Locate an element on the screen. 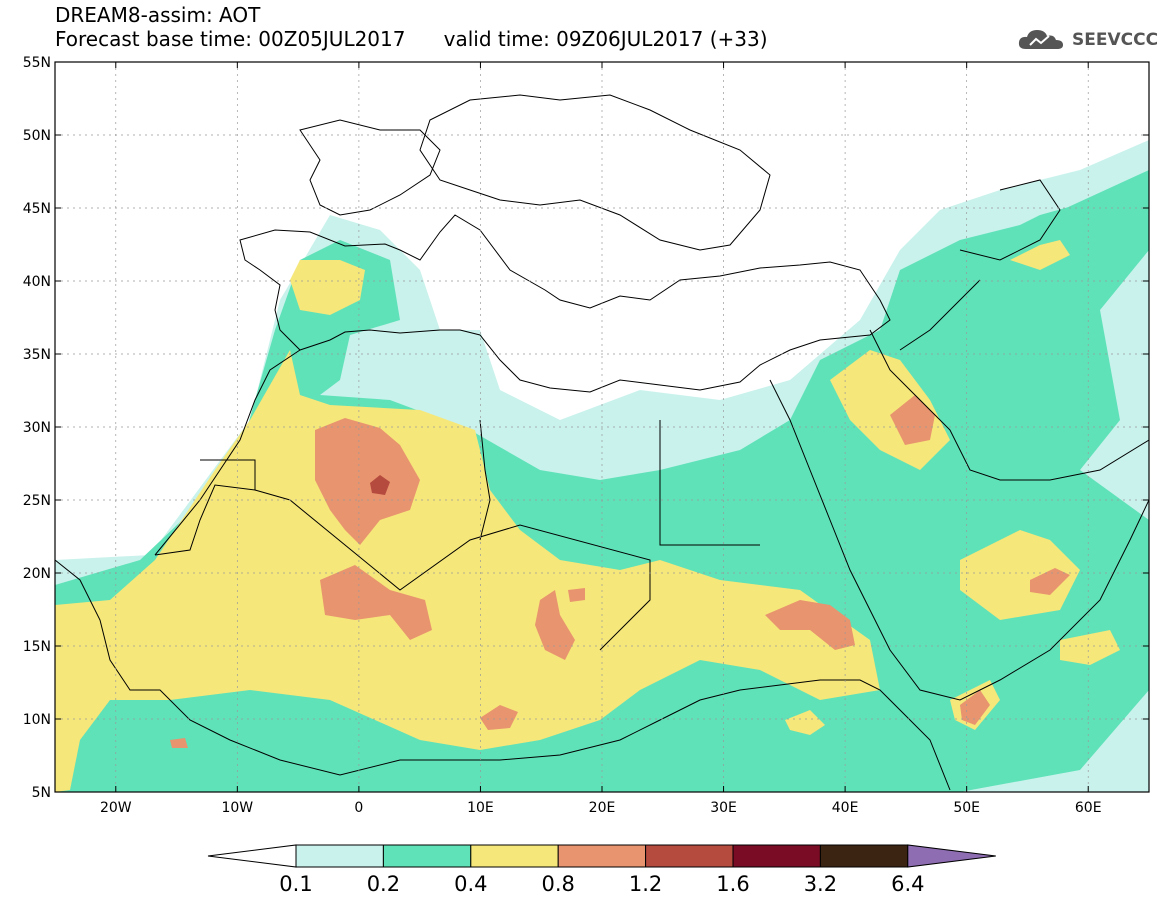 The height and width of the screenshot is (905, 1165). colorbar-over-triangle is located at coordinates (951, 856).